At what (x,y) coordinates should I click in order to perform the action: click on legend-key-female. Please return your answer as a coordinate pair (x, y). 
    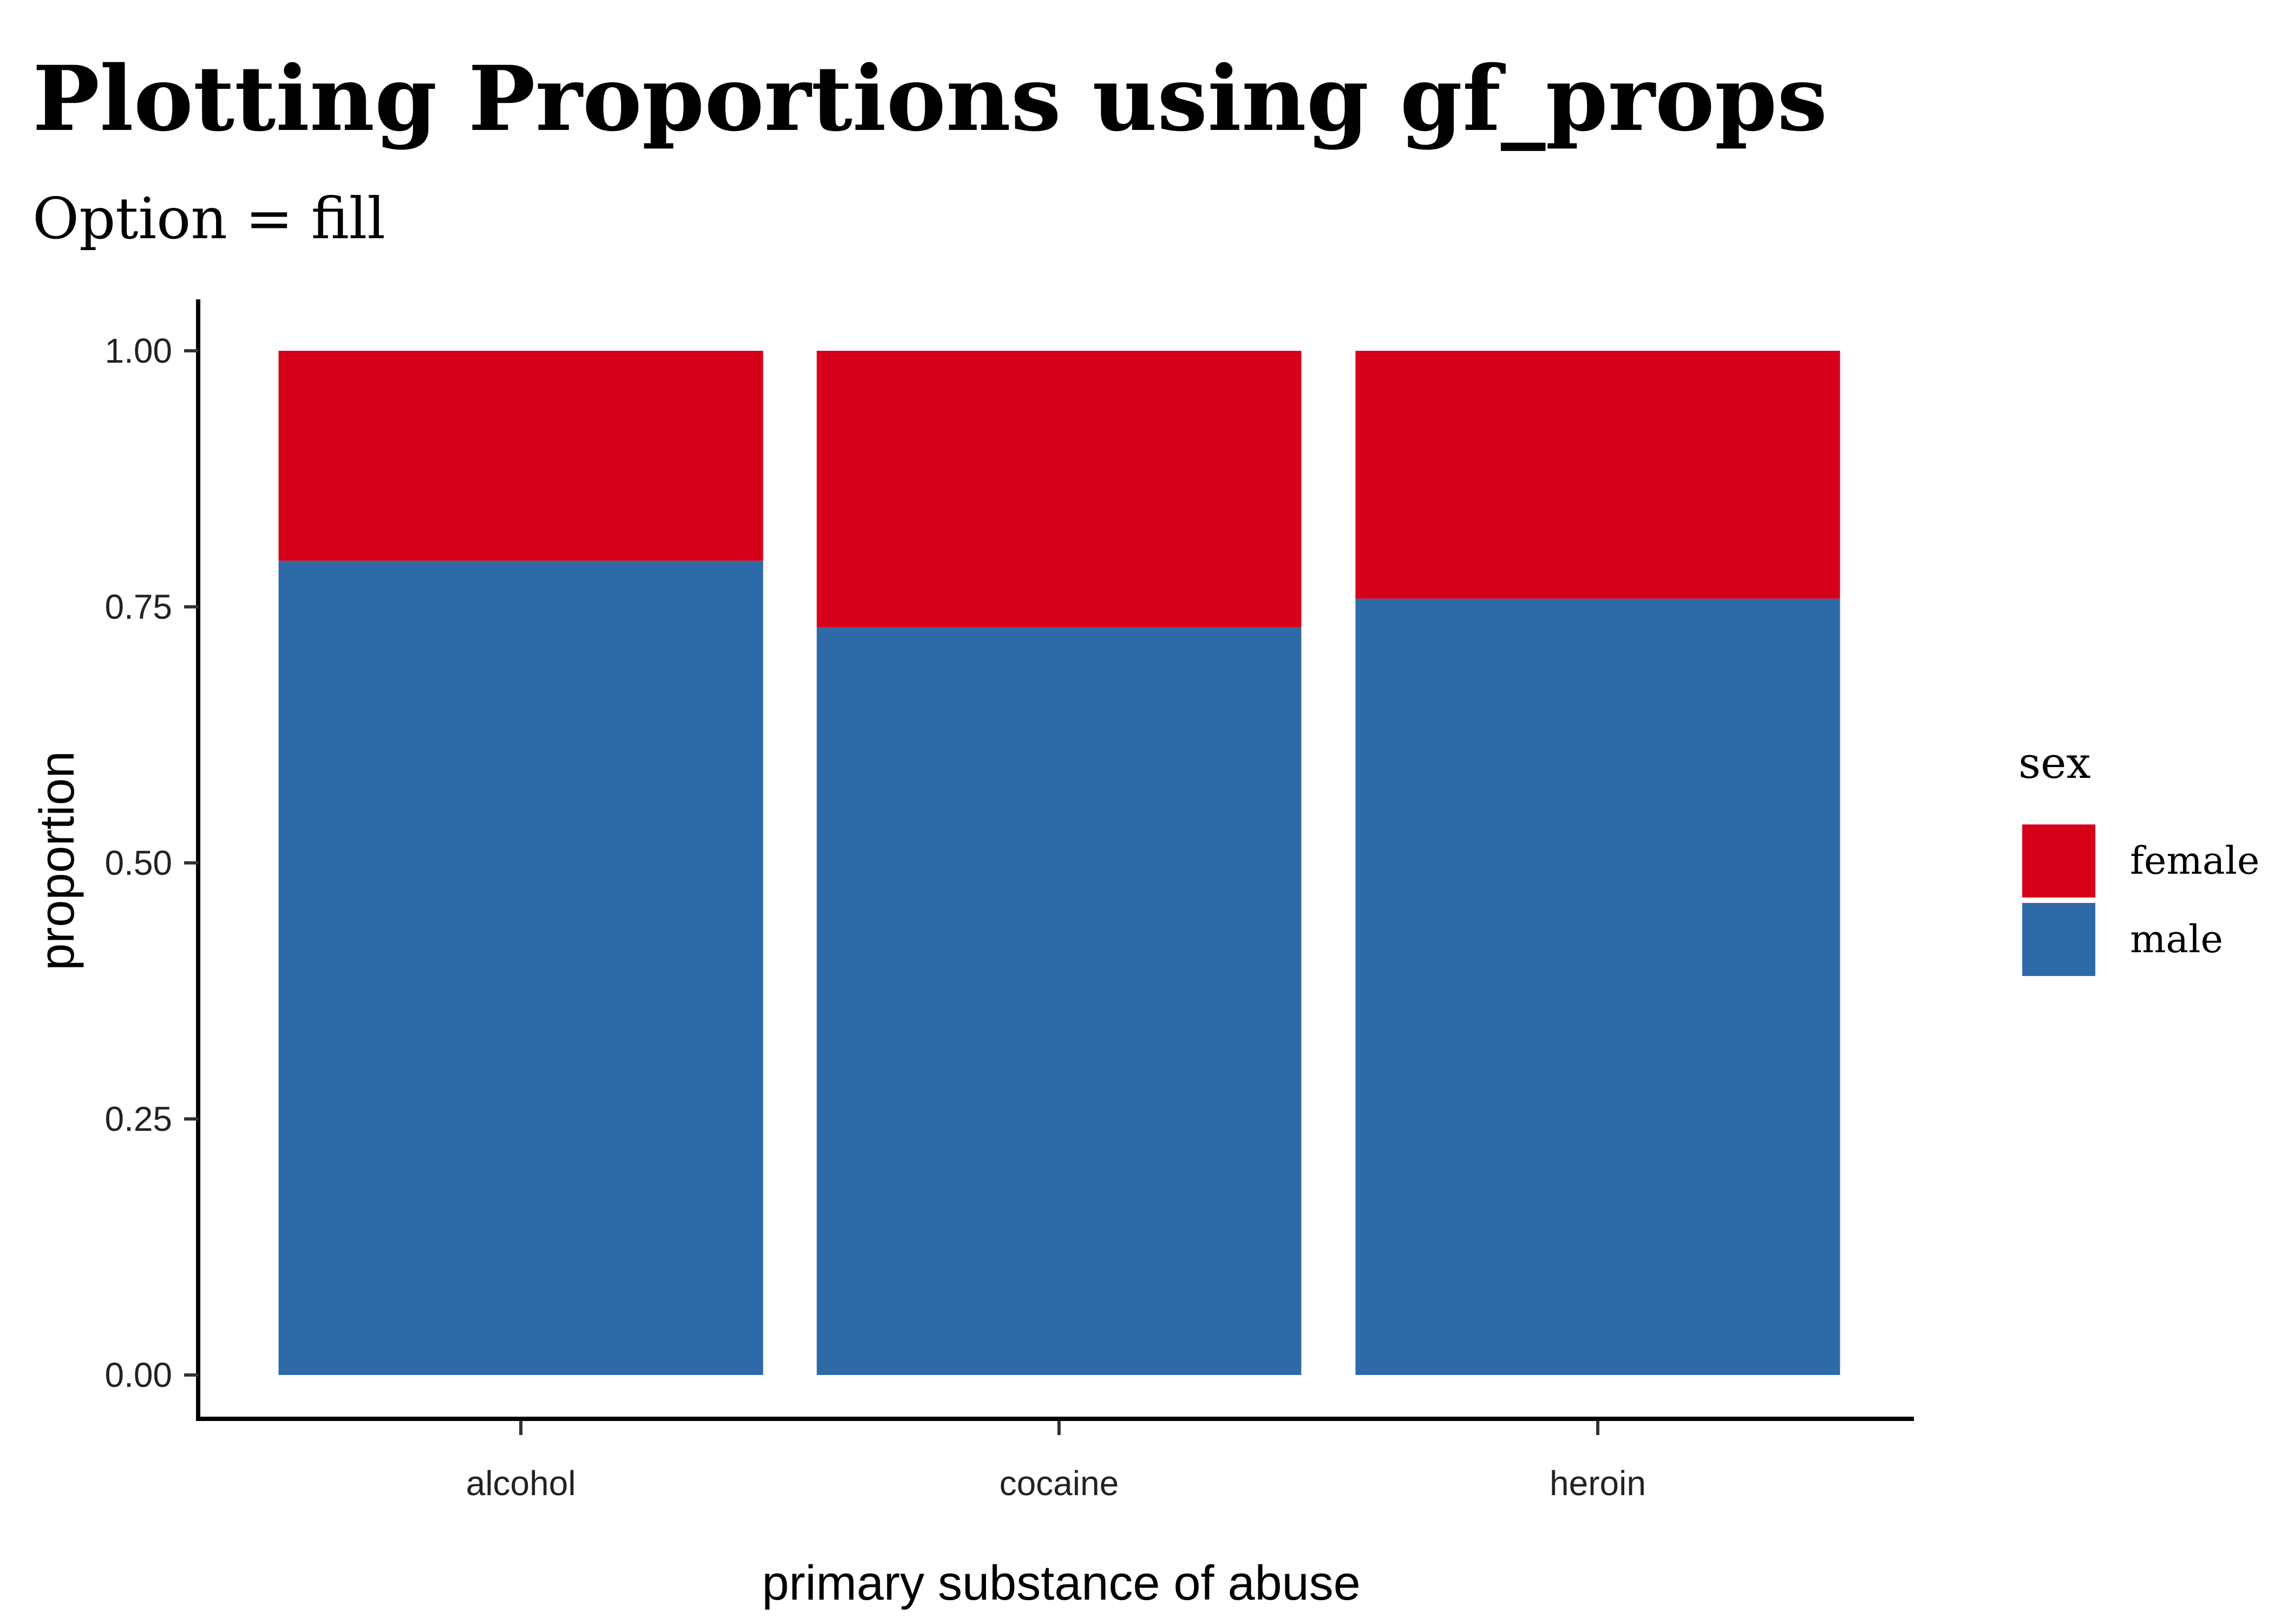
    Looking at the image, I should click on (2058, 861).